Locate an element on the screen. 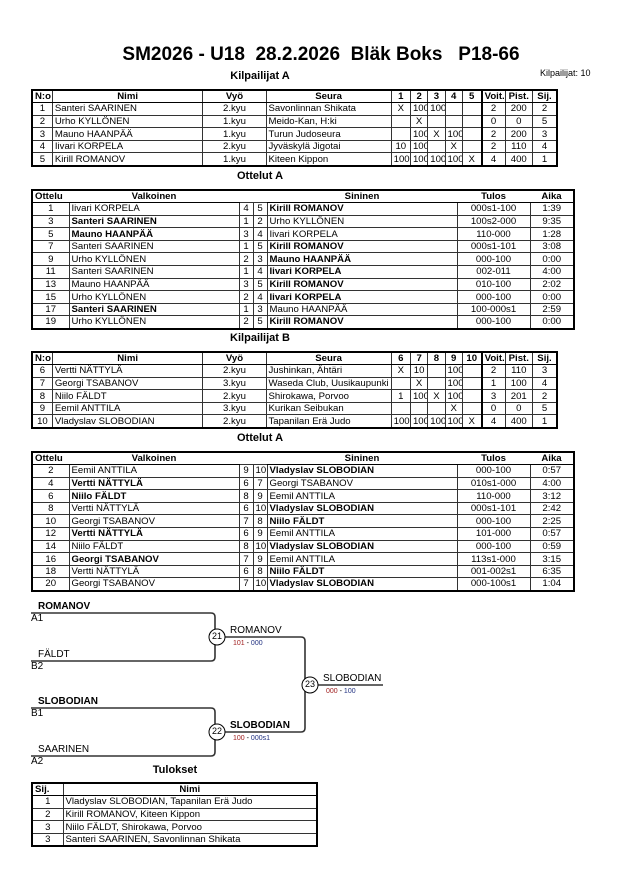 The height and width of the screenshot is (891, 630). match-22-number: 22 is located at coordinates (216, 731).